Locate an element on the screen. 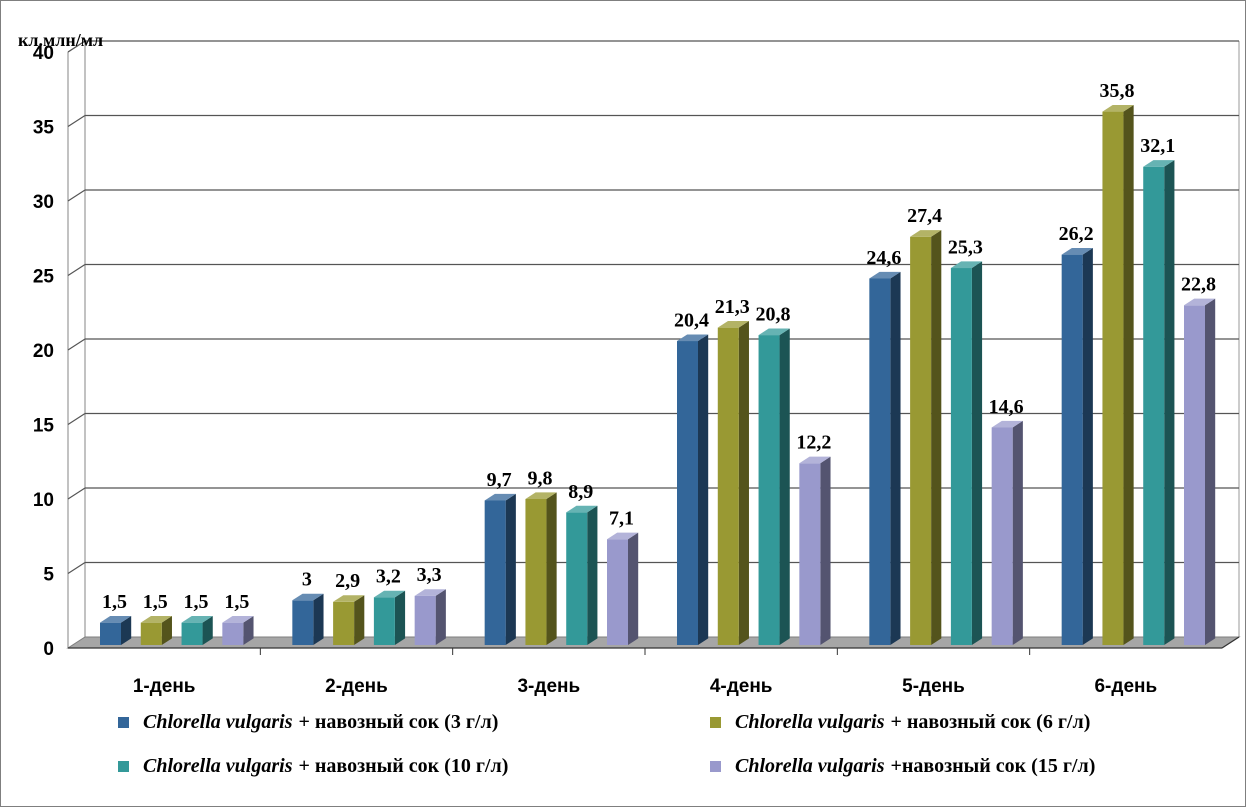  x-axis-right-edge is located at coordinates (1230, 642).